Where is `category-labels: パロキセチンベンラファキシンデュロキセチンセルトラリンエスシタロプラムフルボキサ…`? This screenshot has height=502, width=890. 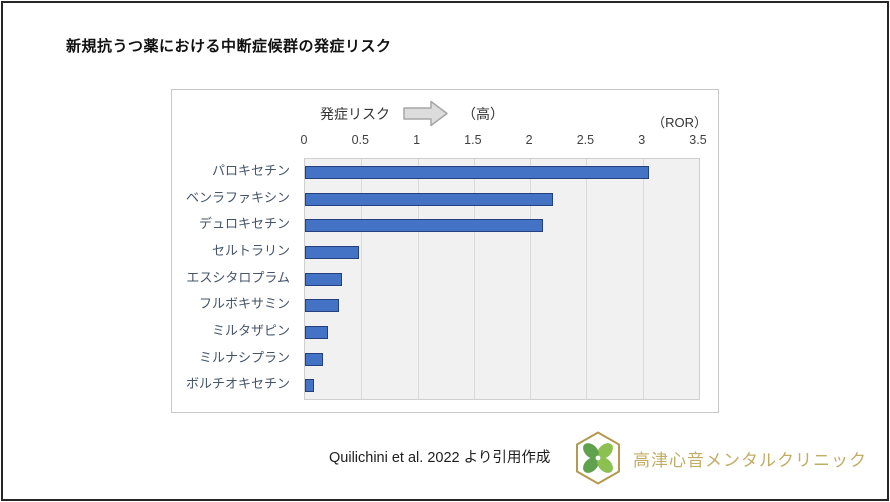
category-labels: パロキセチンベンラファキシンデュロキセチンセルトラリンエスシタロプラムフルボキサ… is located at coordinates (234, 278).